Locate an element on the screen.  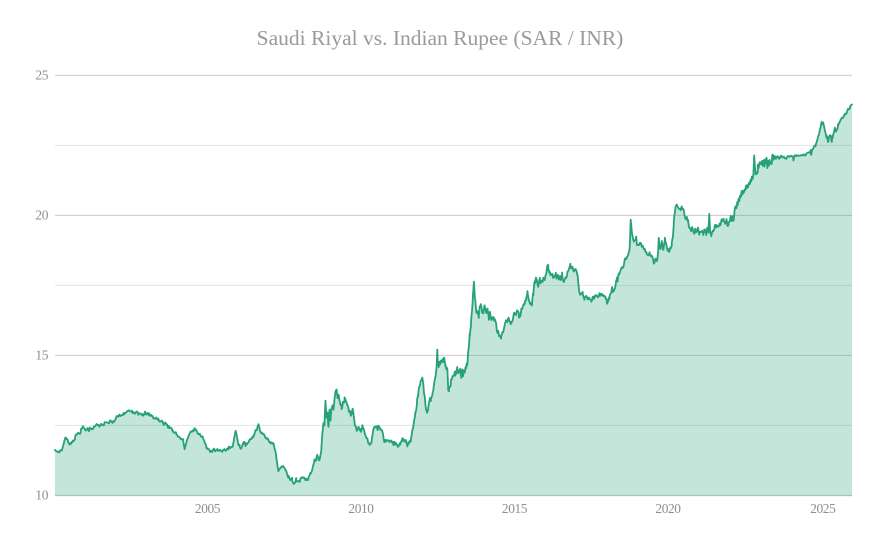
svg-text: 15 is located at coordinates (41, 355).